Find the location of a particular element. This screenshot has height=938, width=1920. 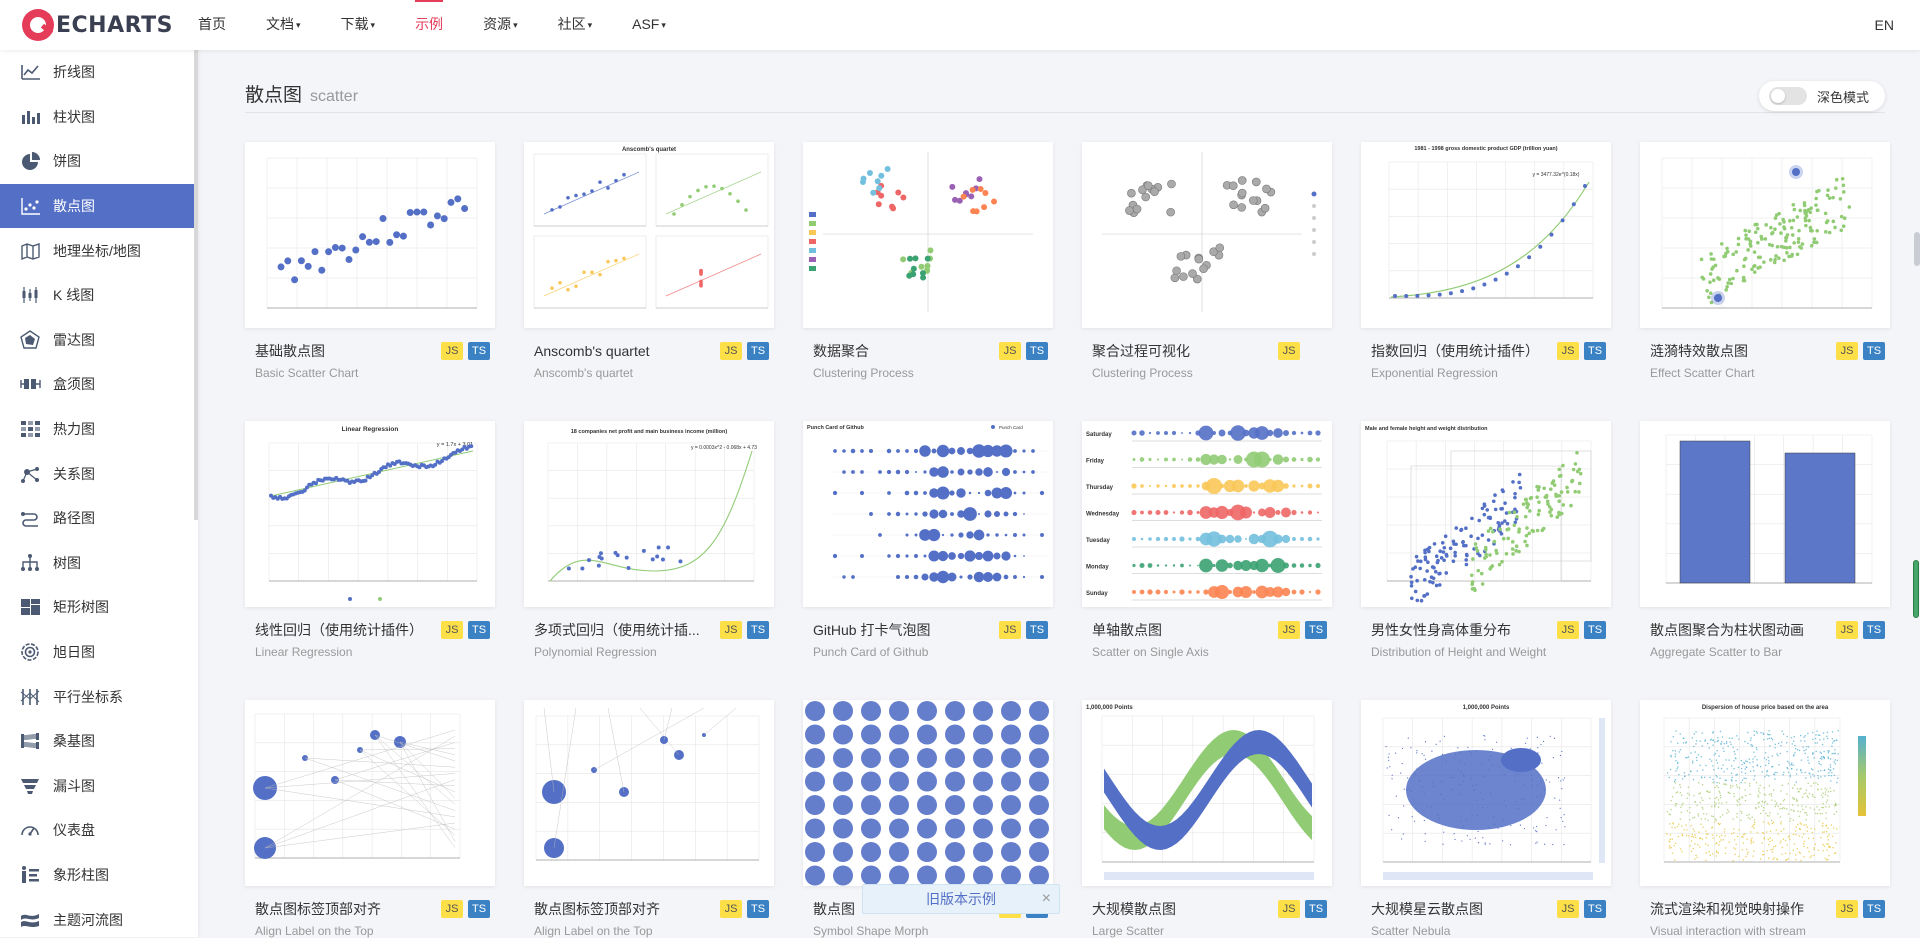

sidebar-item-17: 仪表盘 is located at coordinates (99, 830).